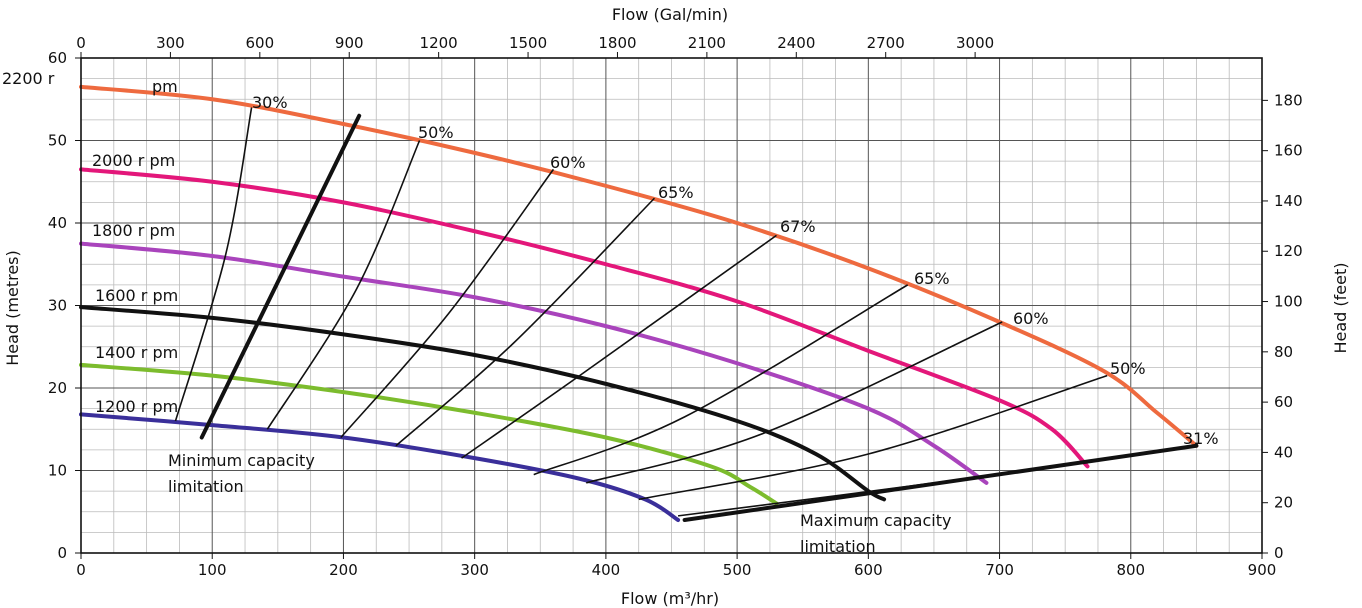 The image size is (1362, 608). I want to click on x-tick-label: 600, so click(868, 570).